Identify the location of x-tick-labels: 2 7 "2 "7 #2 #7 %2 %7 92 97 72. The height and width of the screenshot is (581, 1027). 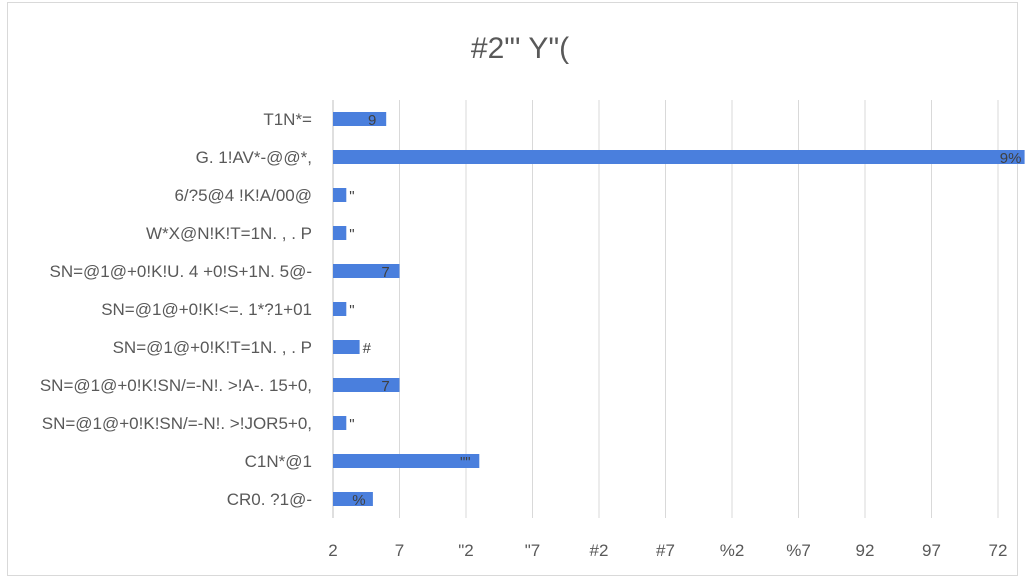
(667, 550).